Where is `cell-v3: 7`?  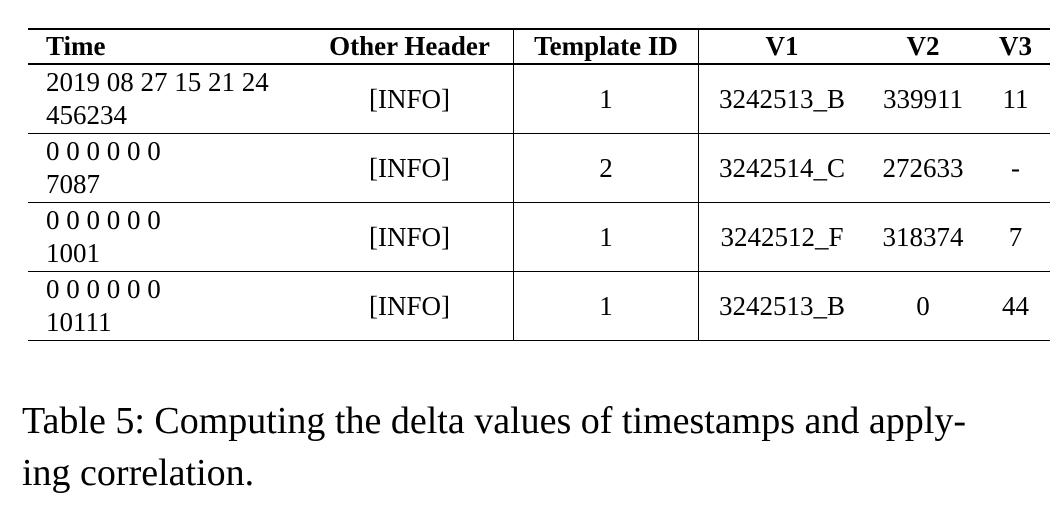
cell-v3: 7 is located at coordinates (1015, 236).